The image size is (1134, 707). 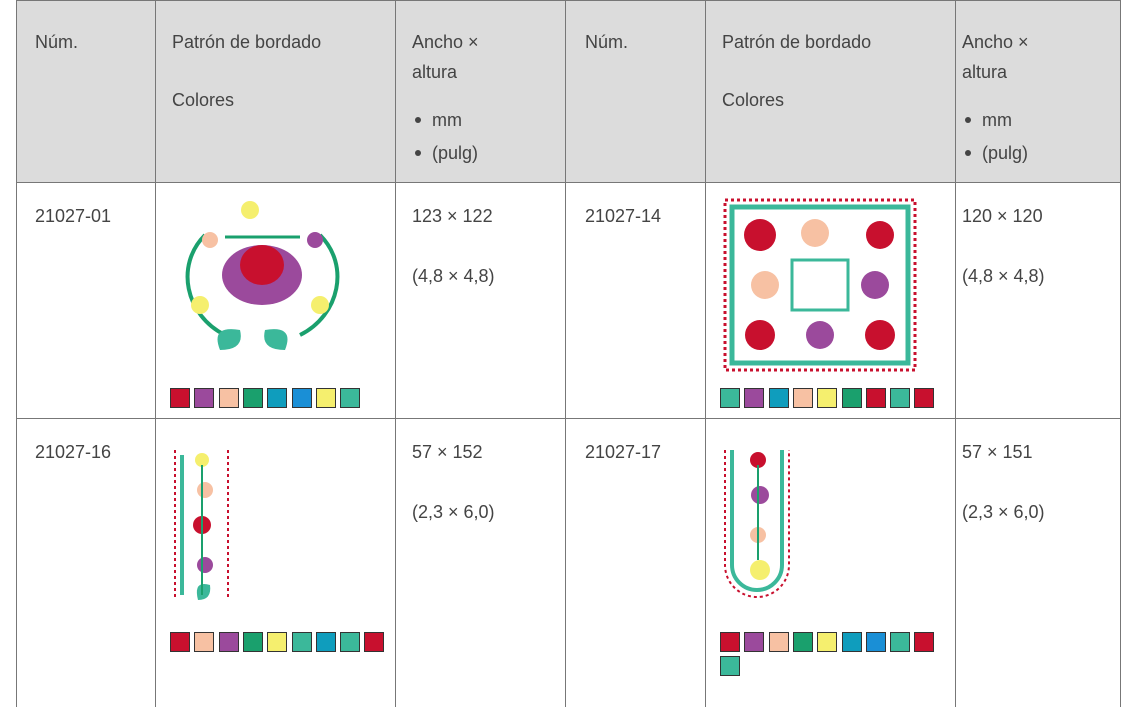 What do you see at coordinates (73, 216) in the screenshot?
I see `pattern-number: 21027-01` at bounding box center [73, 216].